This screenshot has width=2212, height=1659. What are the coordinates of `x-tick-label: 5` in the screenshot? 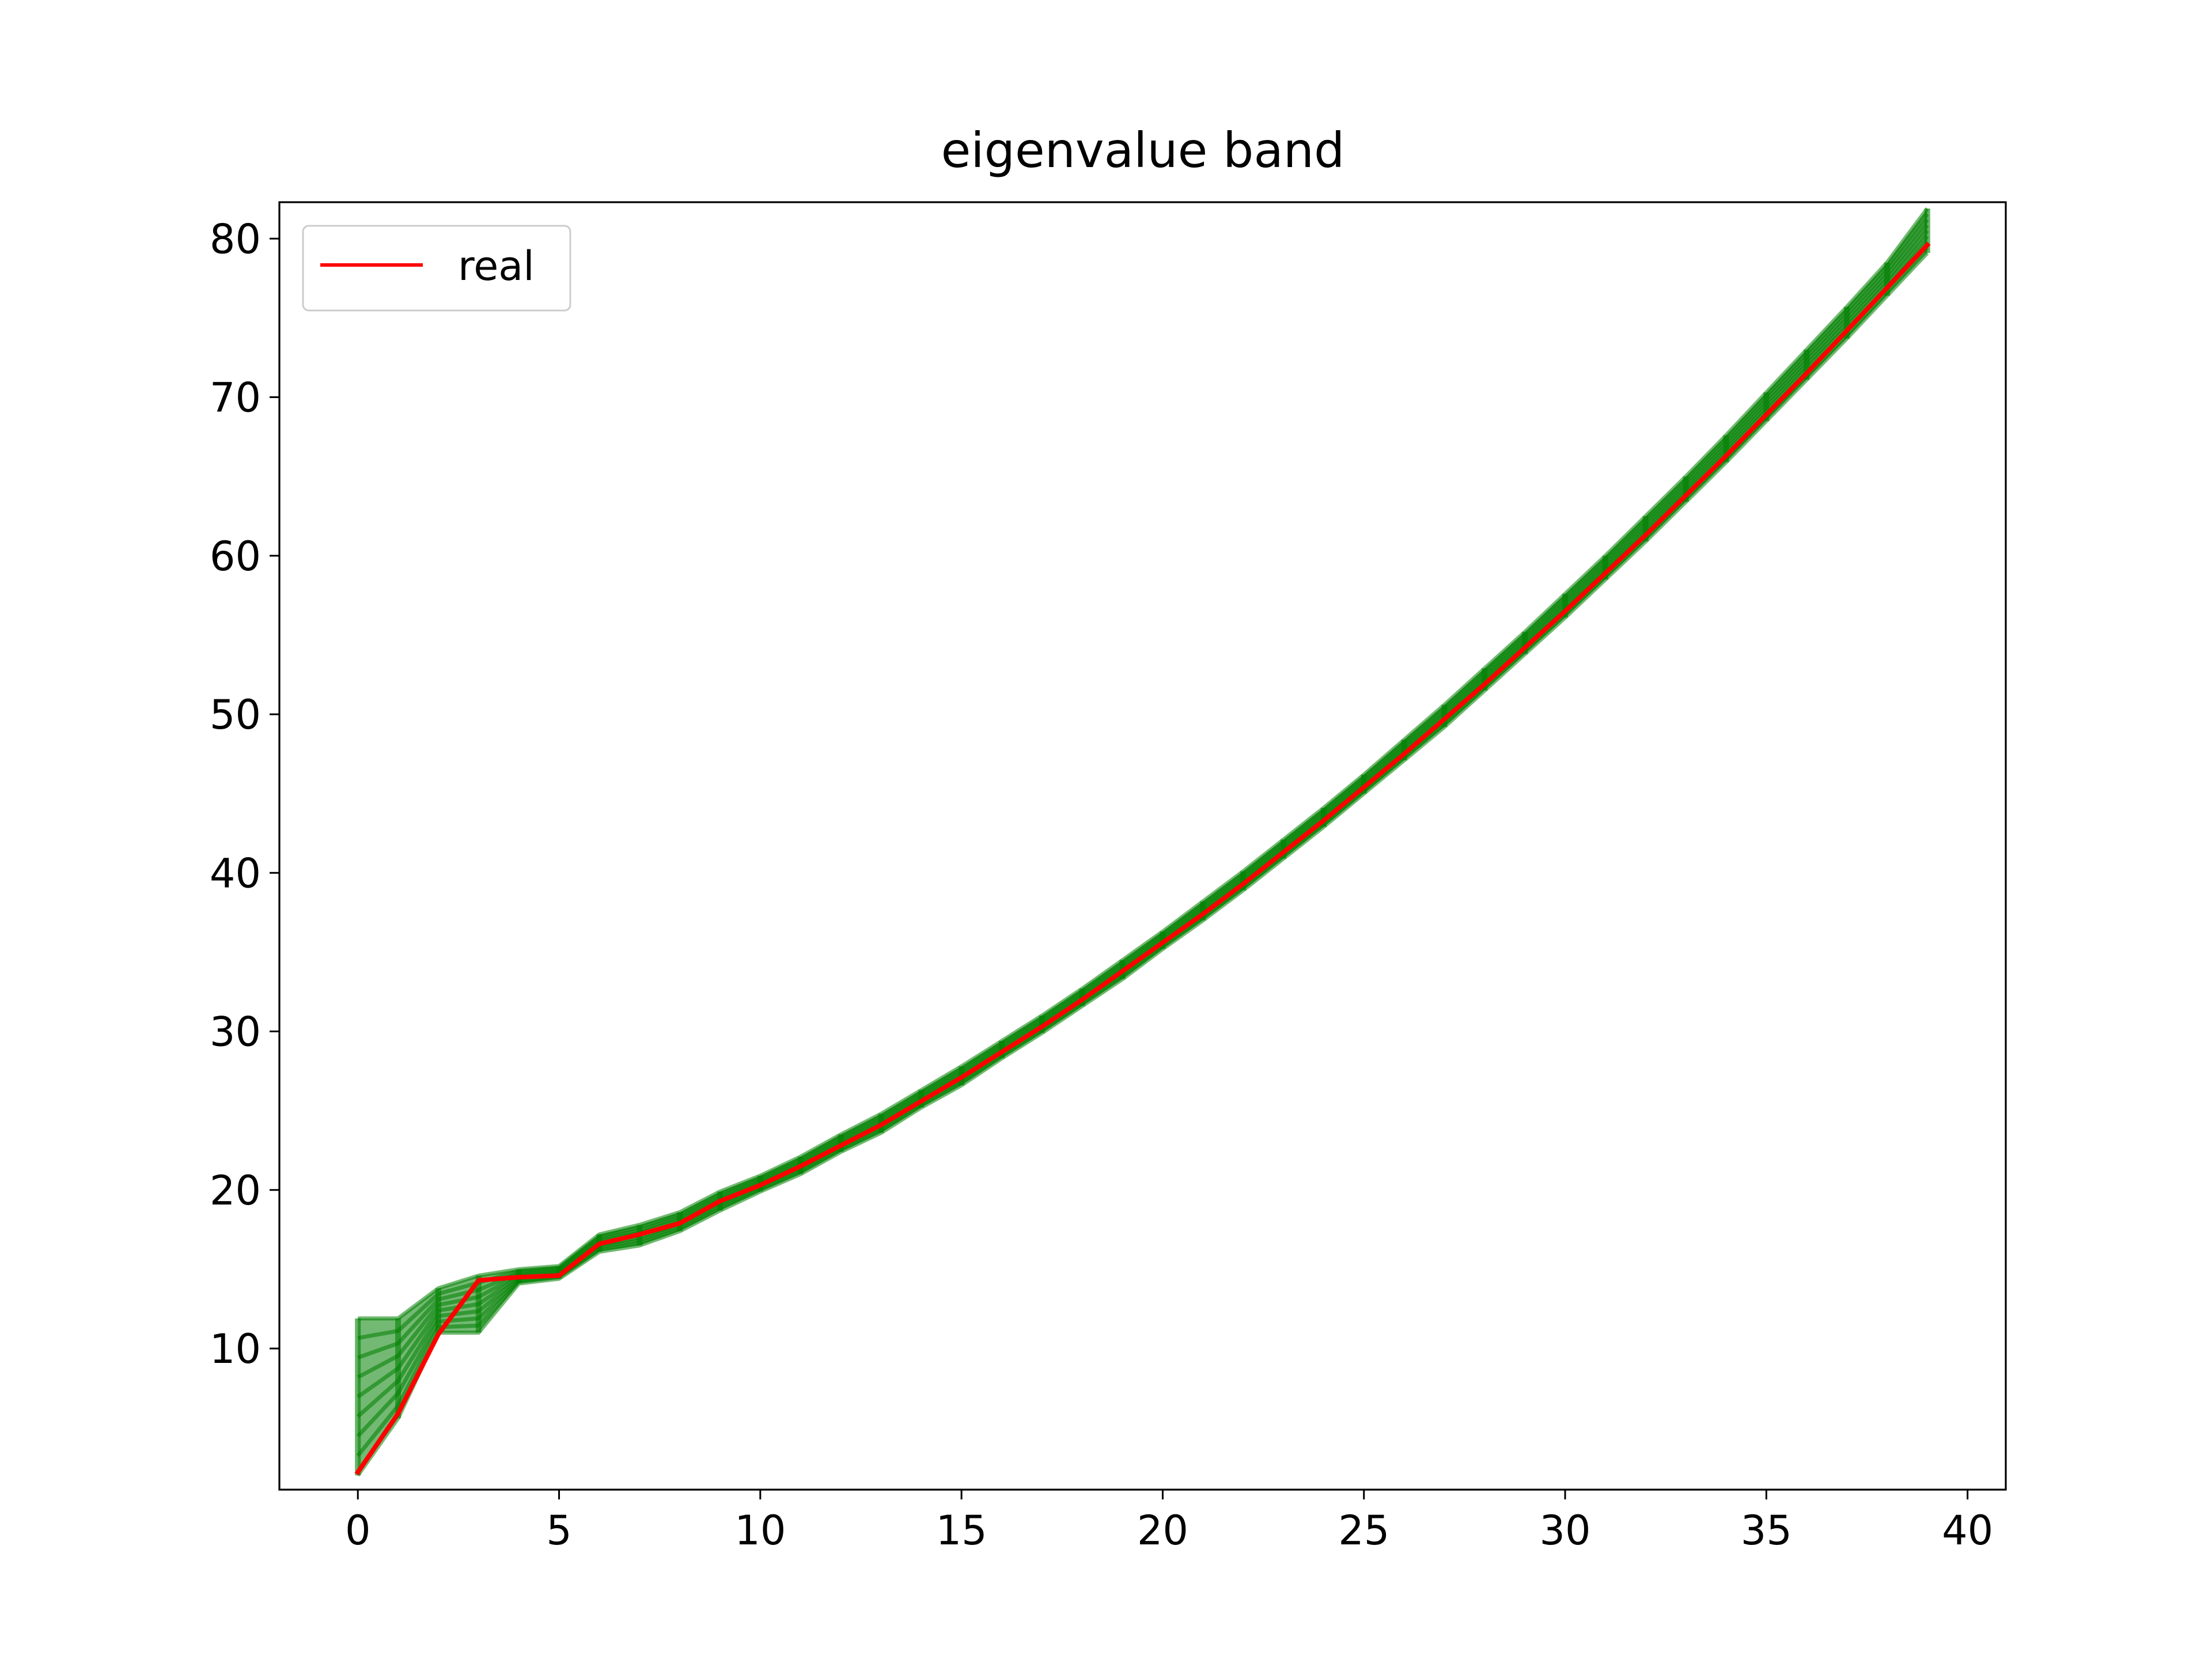 It's located at (559, 1530).